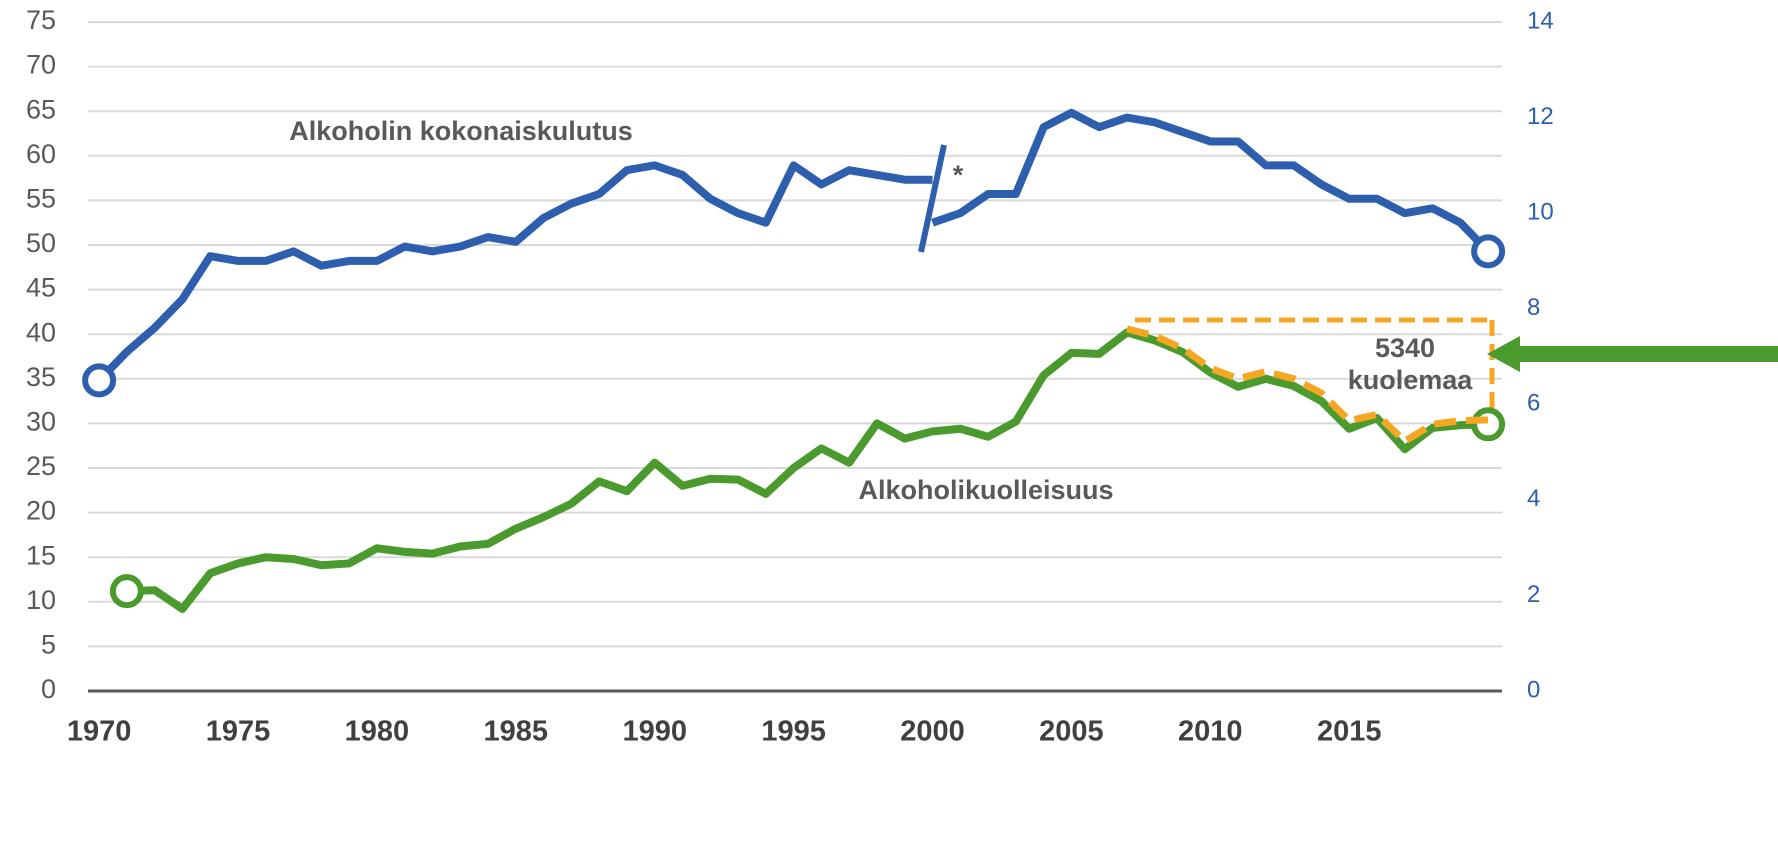 The width and height of the screenshot is (1778, 849). I want to click on annotation: Alkoholikuolleisuus, so click(985, 490).